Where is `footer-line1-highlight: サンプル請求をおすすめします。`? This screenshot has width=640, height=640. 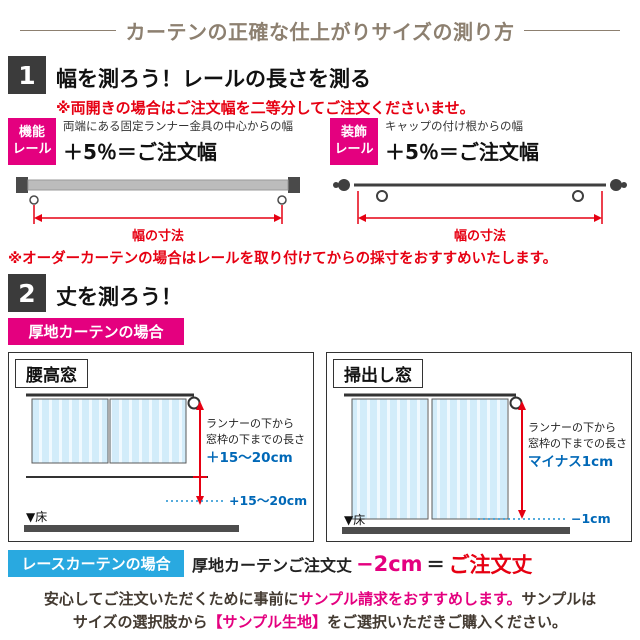
footer-line1-highlight: サンプル請求をおすすめします。 is located at coordinates (410, 599).